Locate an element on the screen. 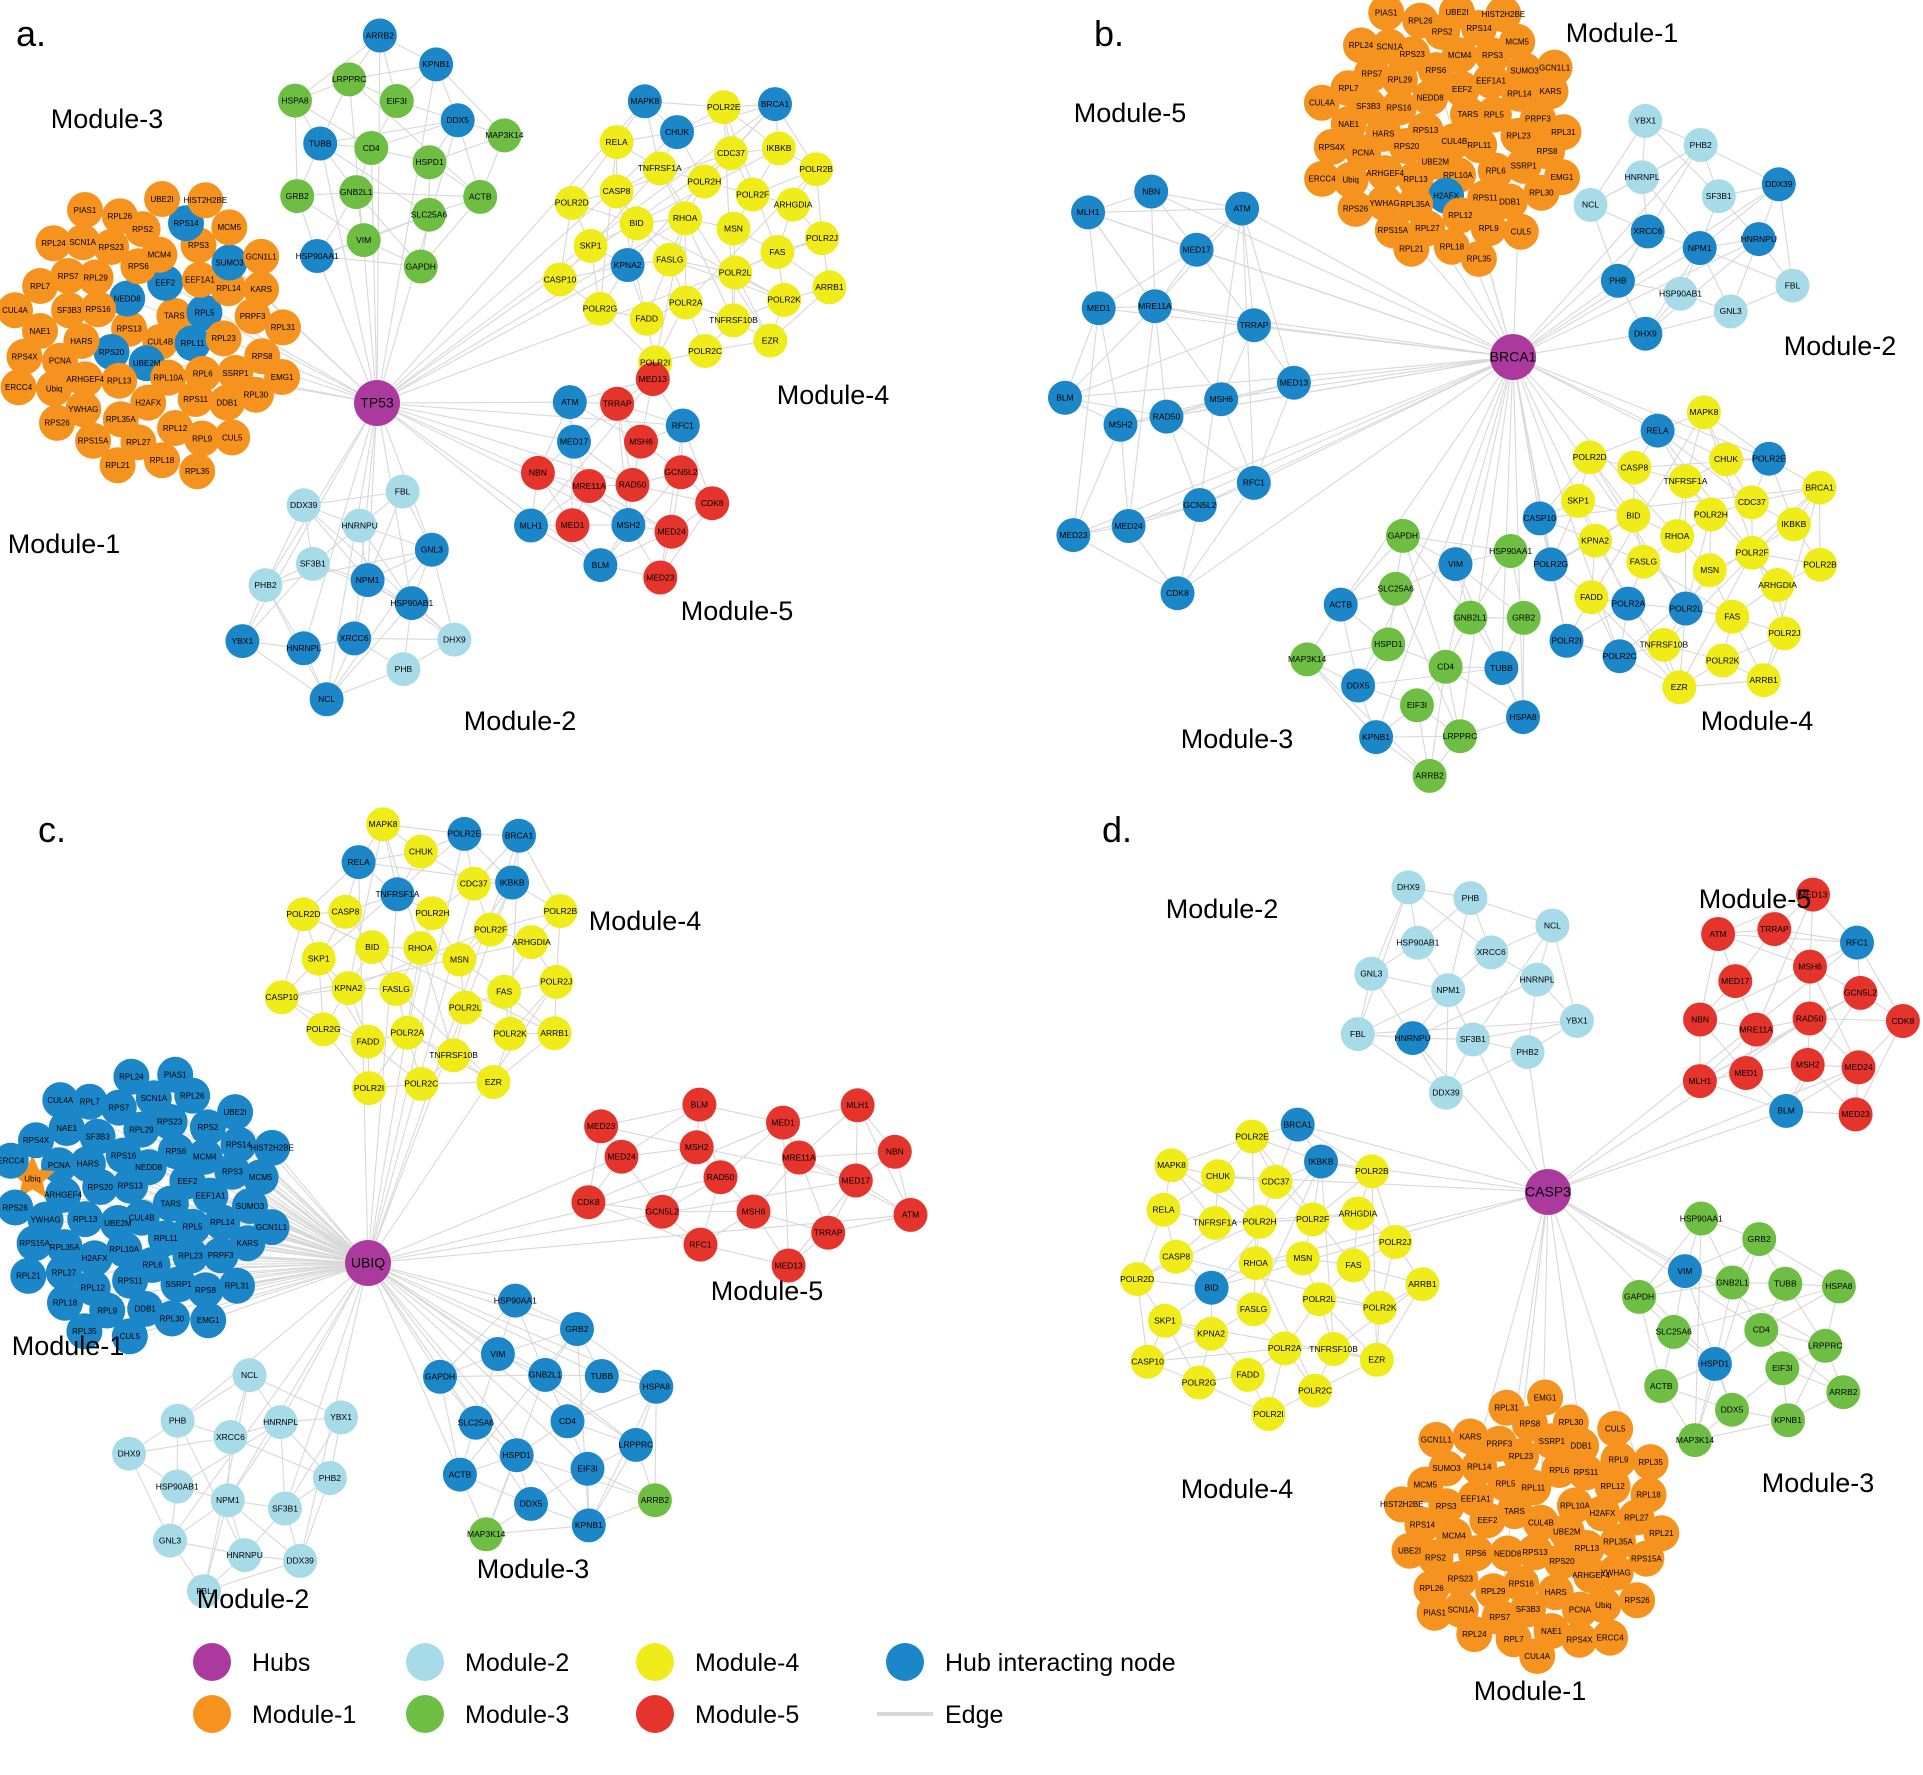 This screenshot has height=1775, width=1923. node-MAP3K14 is located at coordinates (486, 1534).